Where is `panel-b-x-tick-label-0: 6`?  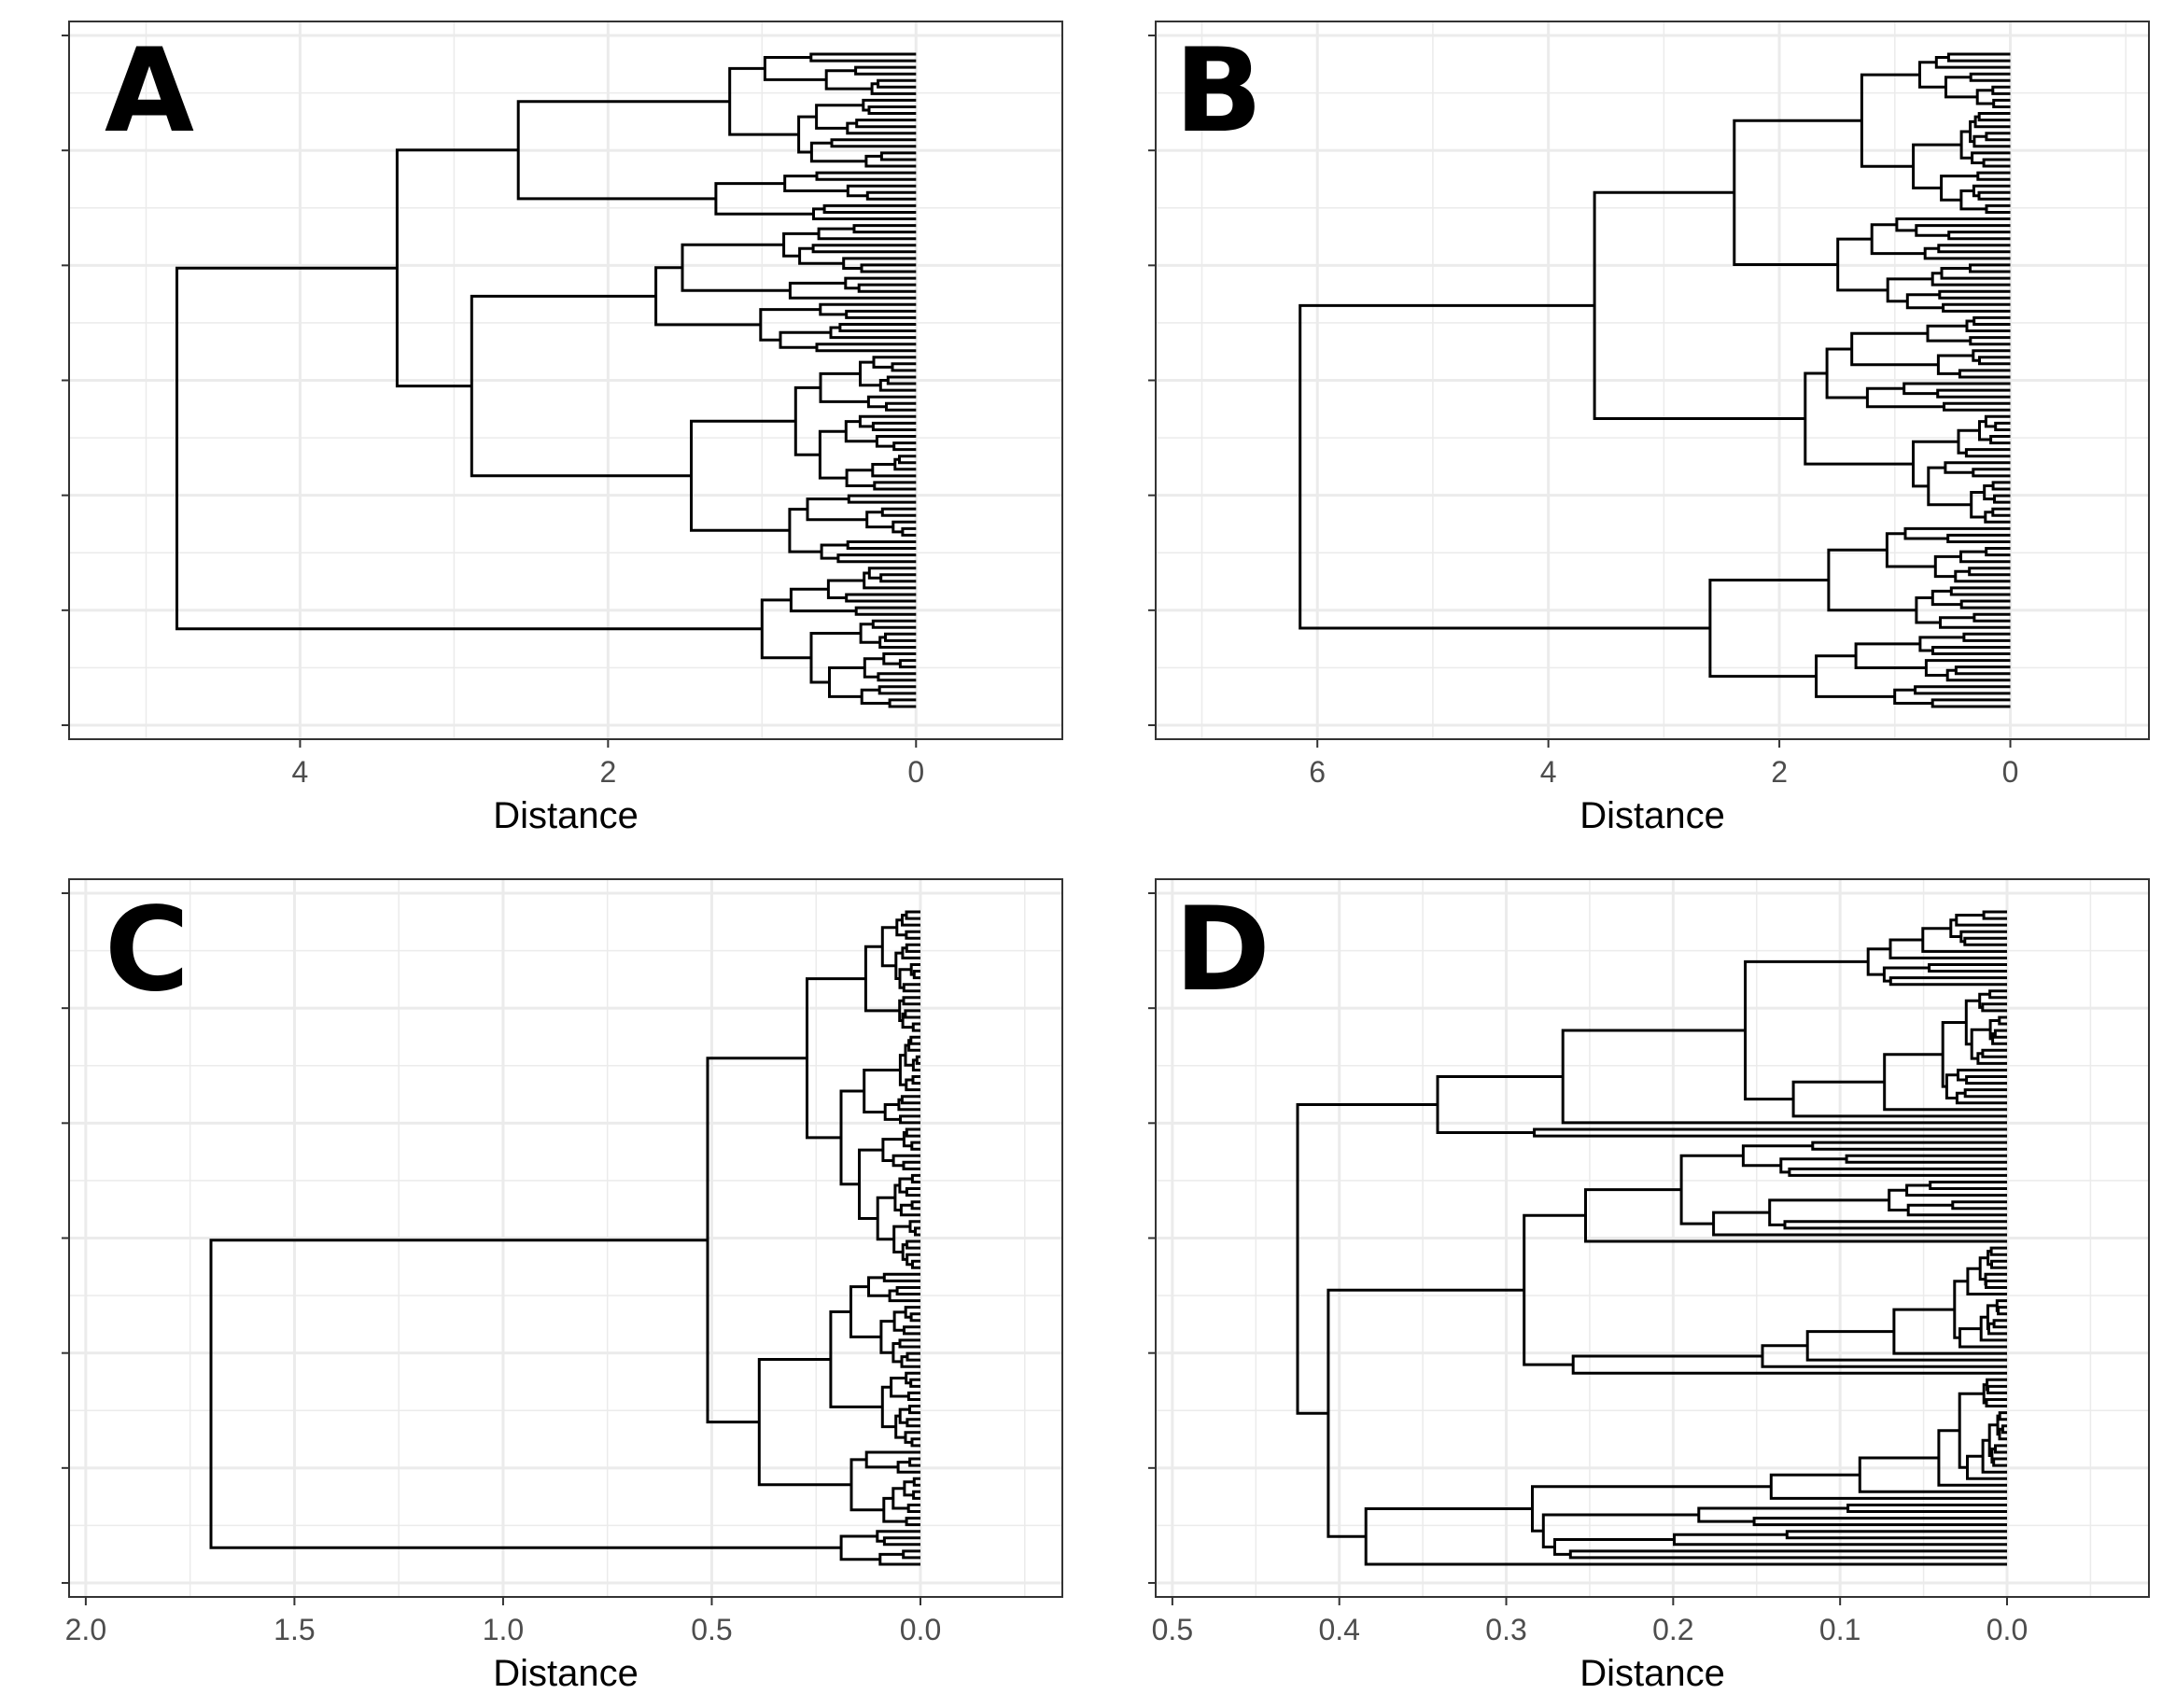
panel-b-x-tick-label-0: 6 is located at coordinates (1317, 772).